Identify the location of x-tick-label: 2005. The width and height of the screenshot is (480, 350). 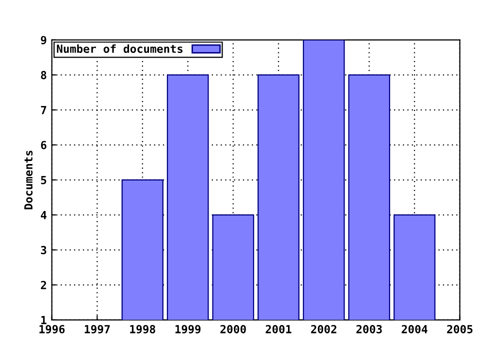
(459, 329).